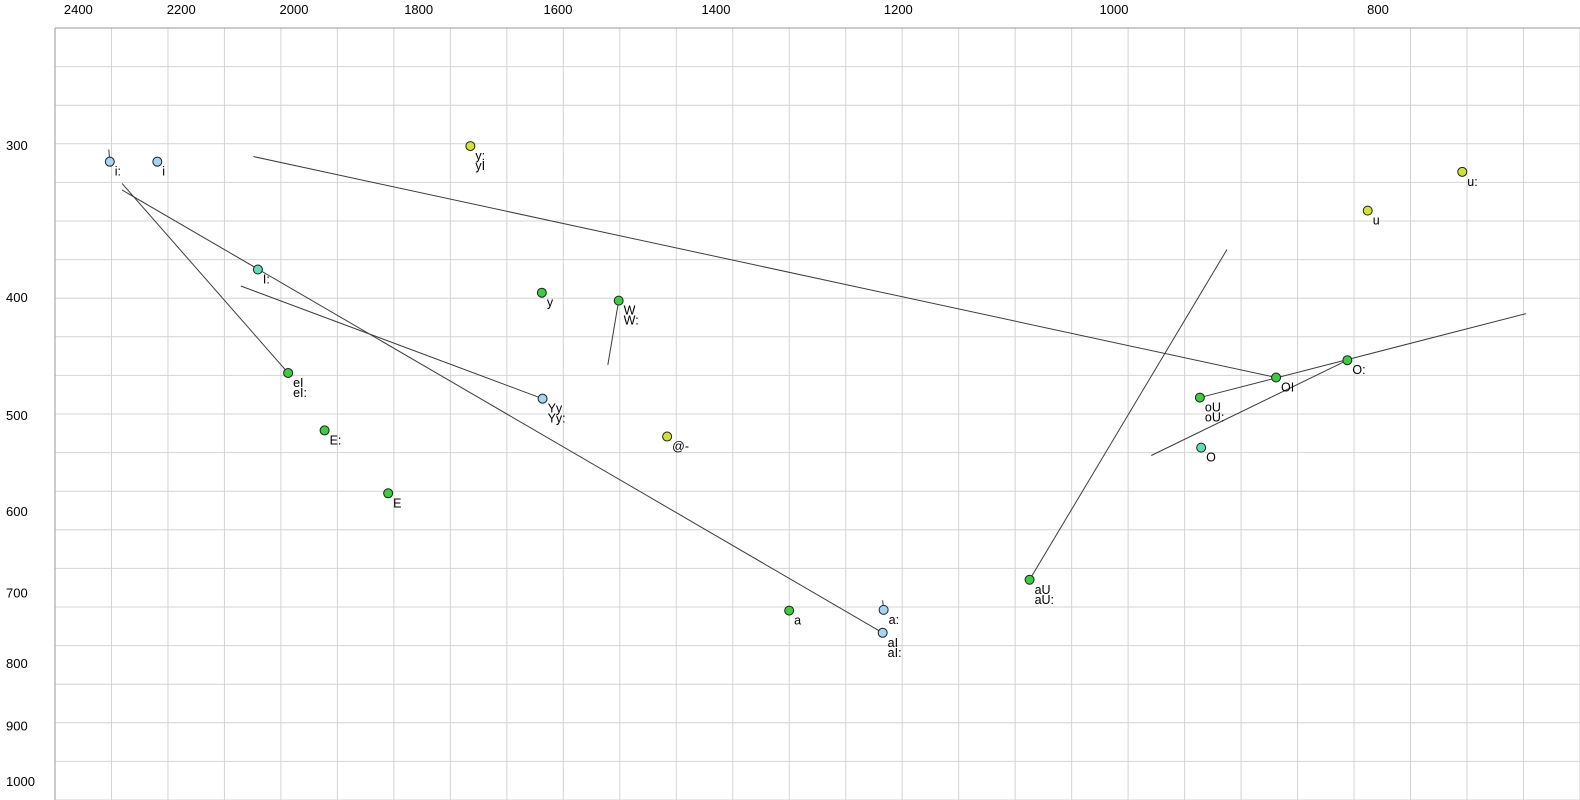  Describe the element at coordinates (1114, 9) in the screenshot. I see `x-tick-label: 1000` at that location.